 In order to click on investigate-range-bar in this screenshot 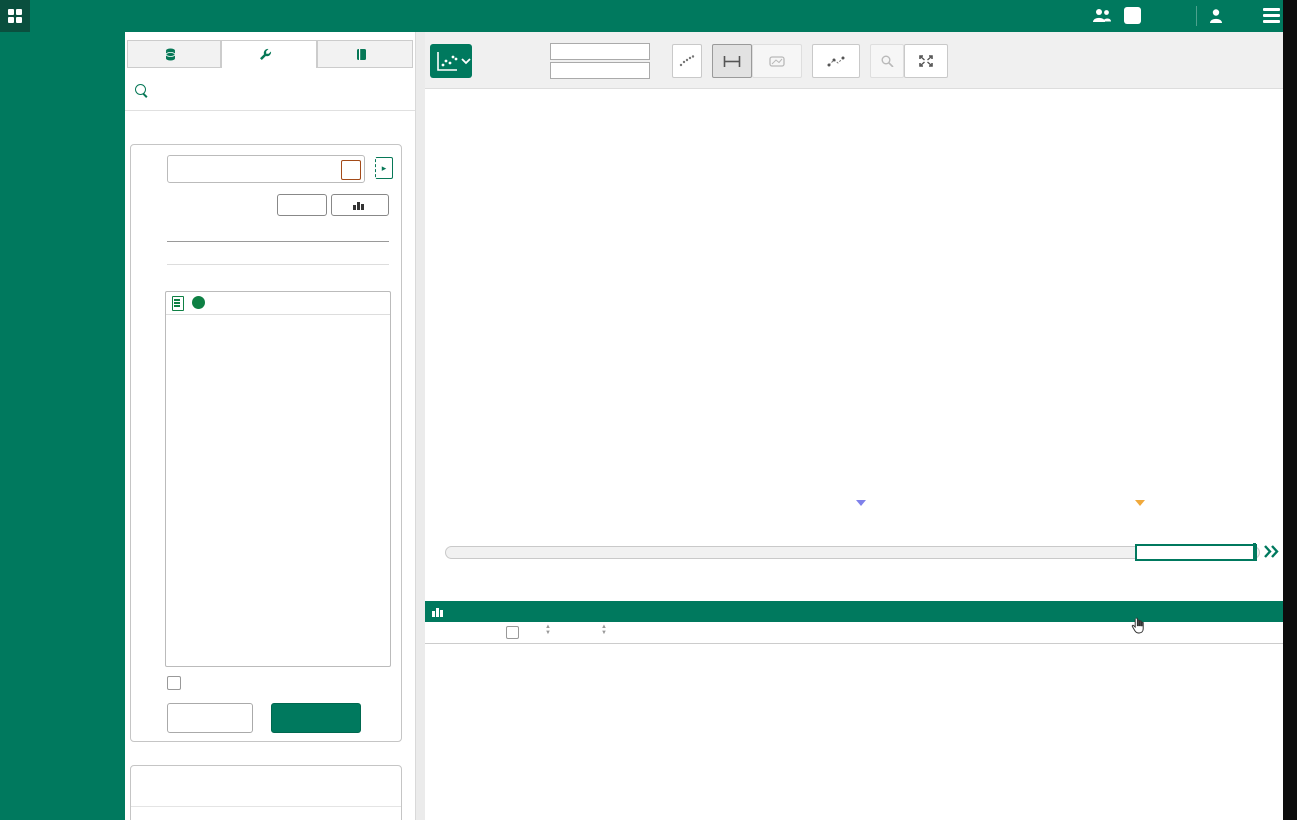, I will do `click(853, 591)`.